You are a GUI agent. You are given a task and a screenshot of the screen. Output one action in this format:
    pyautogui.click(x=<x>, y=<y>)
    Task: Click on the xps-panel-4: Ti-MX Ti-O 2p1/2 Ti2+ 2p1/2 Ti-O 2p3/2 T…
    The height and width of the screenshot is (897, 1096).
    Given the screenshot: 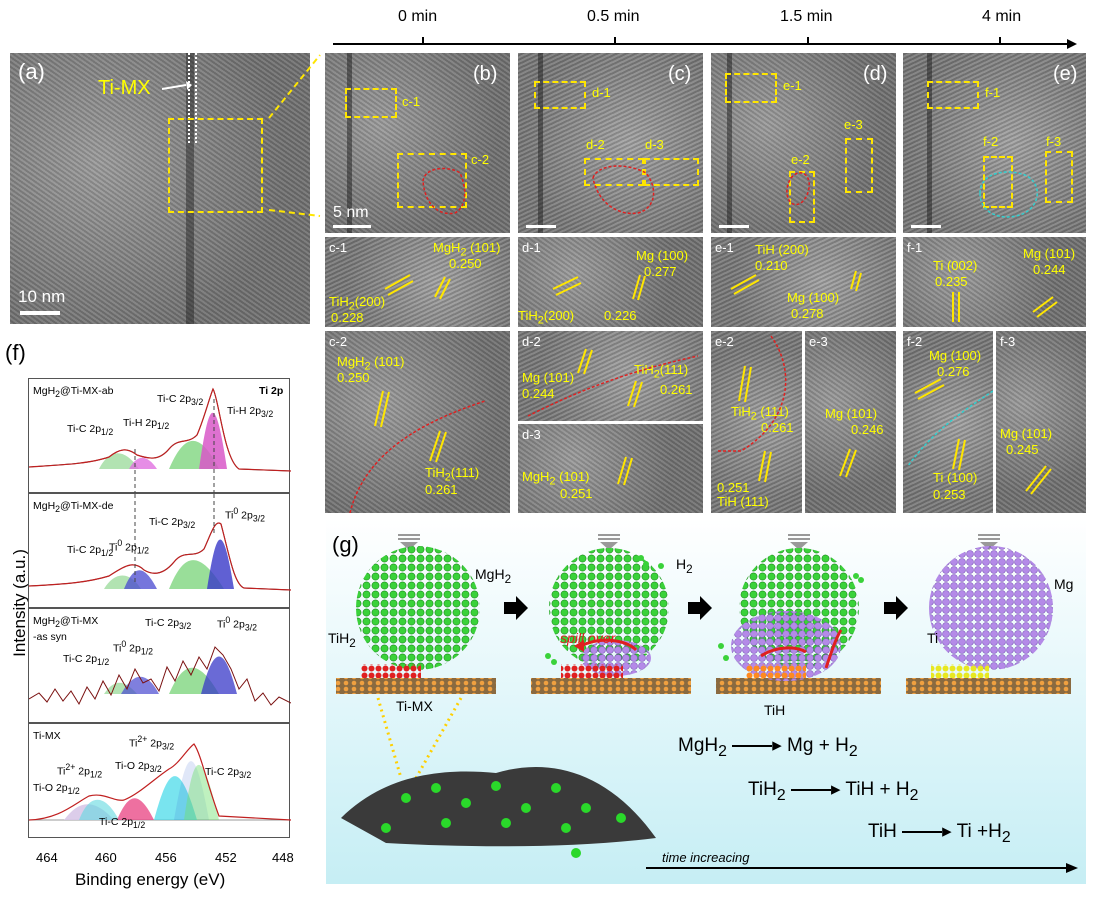 What is the action you would take?
    pyautogui.click(x=159, y=780)
    